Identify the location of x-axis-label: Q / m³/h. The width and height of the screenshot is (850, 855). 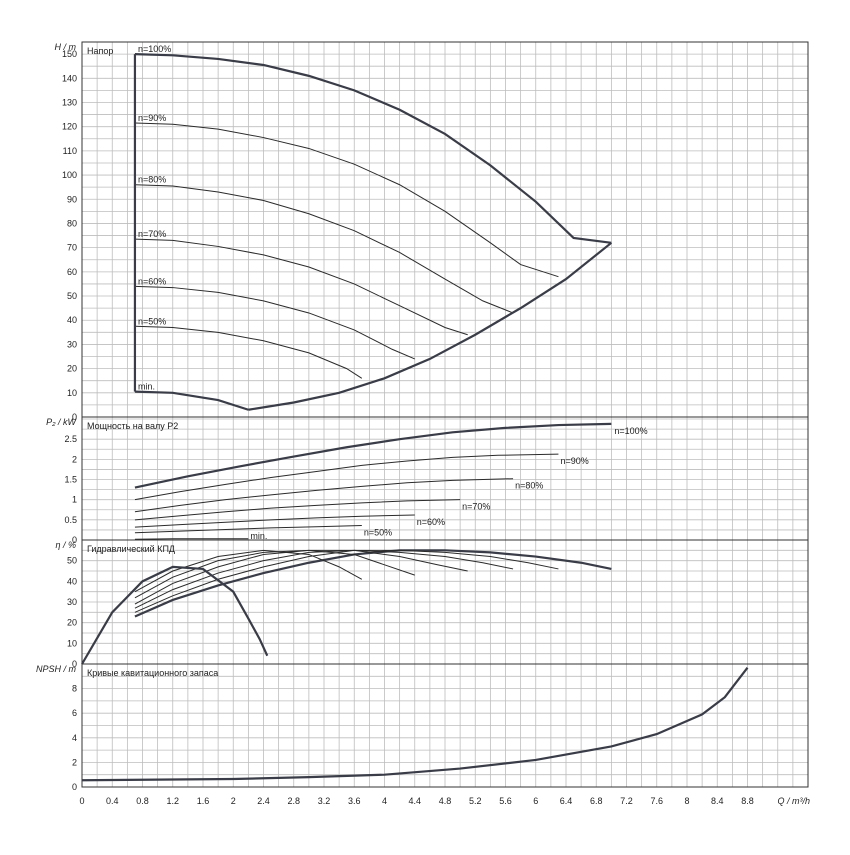
(793, 801).